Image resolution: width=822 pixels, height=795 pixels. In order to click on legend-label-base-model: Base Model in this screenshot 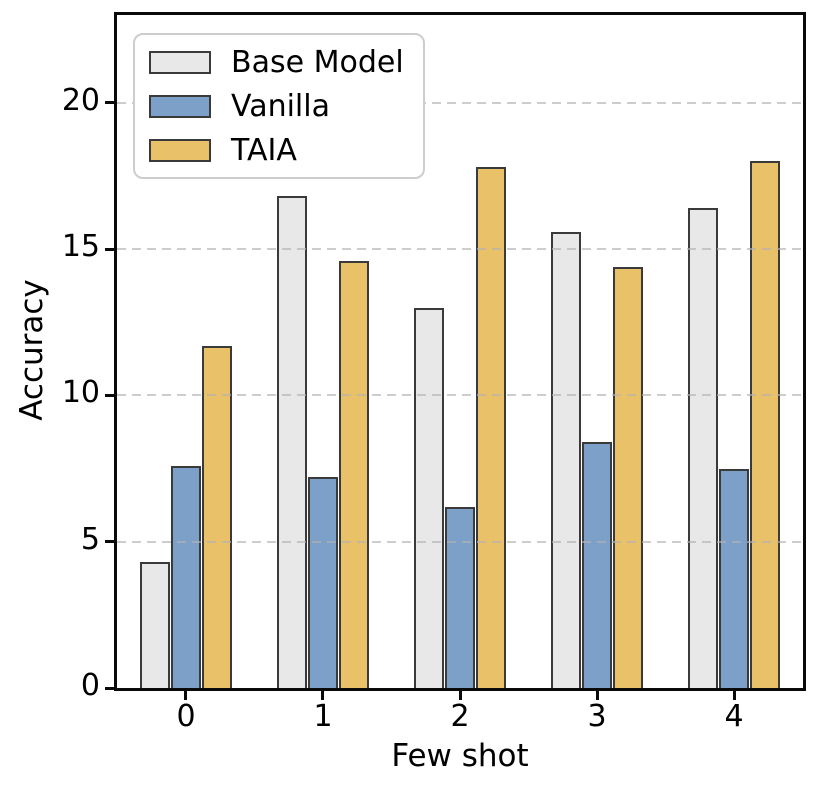, I will do `click(317, 62)`.